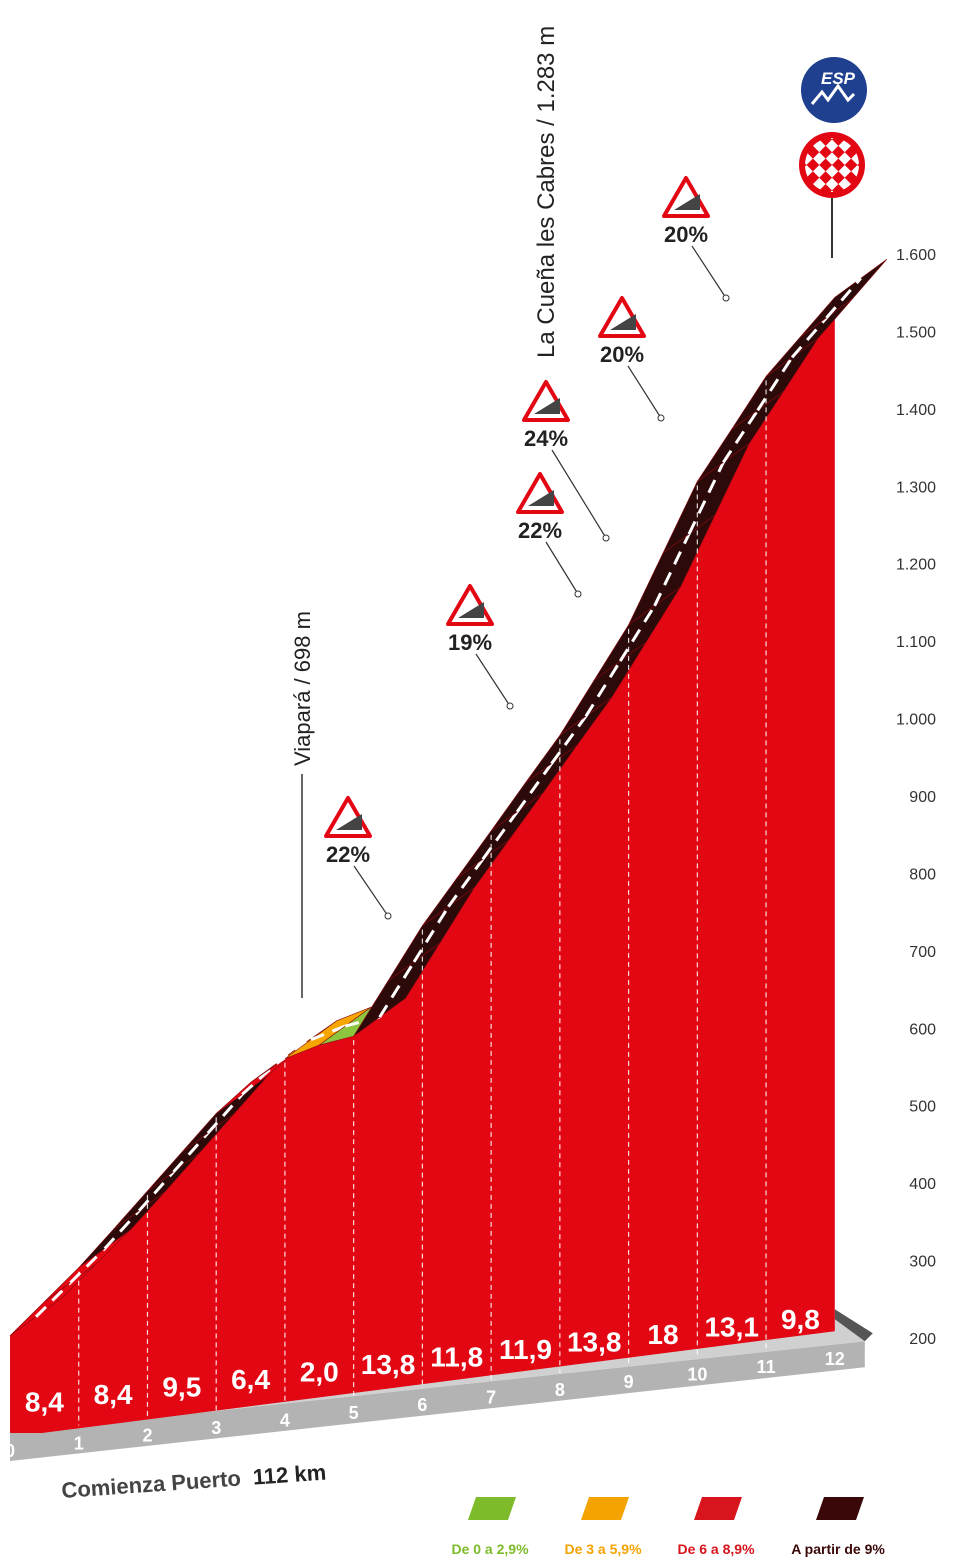  What do you see at coordinates (922, 1184) in the screenshot?
I see `y-tick-label: 400` at bounding box center [922, 1184].